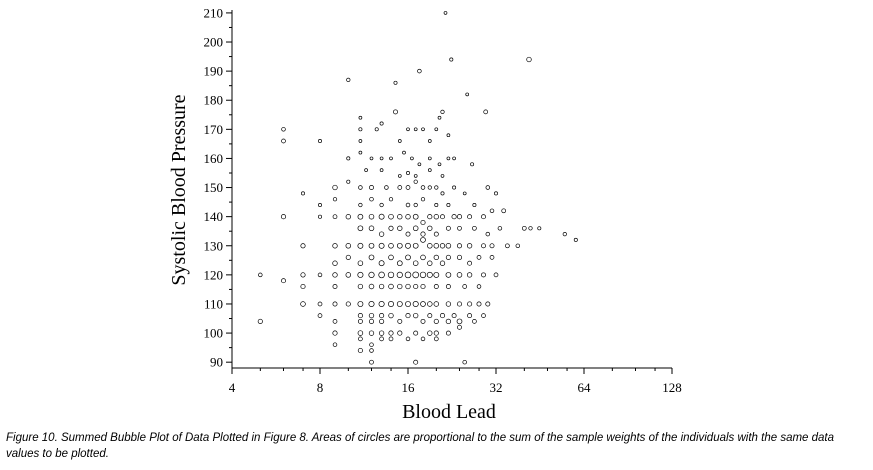 This screenshot has width=873, height=470. I want to click on y-tick-label: 130, so click(214, 245).